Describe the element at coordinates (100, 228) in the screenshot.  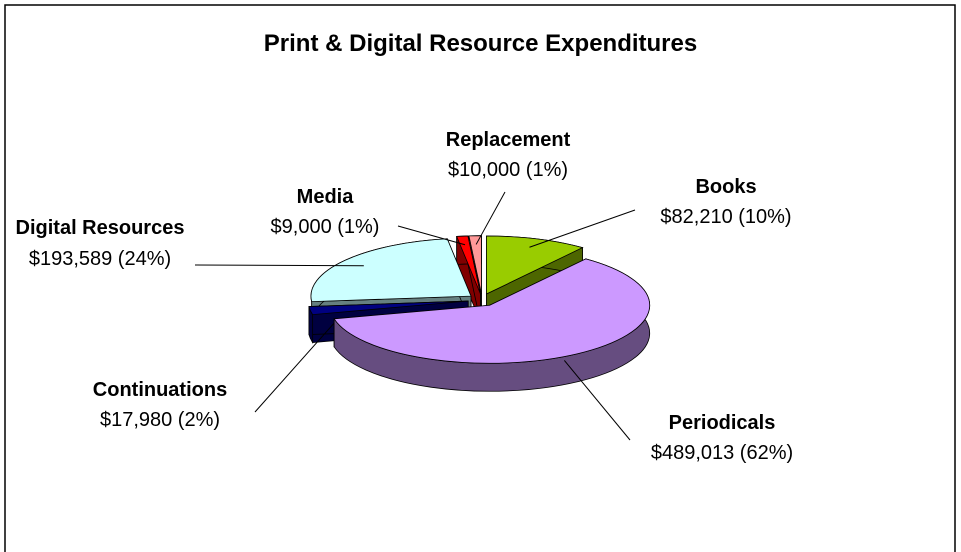
I see `category-name: Digital Resources` at that location.